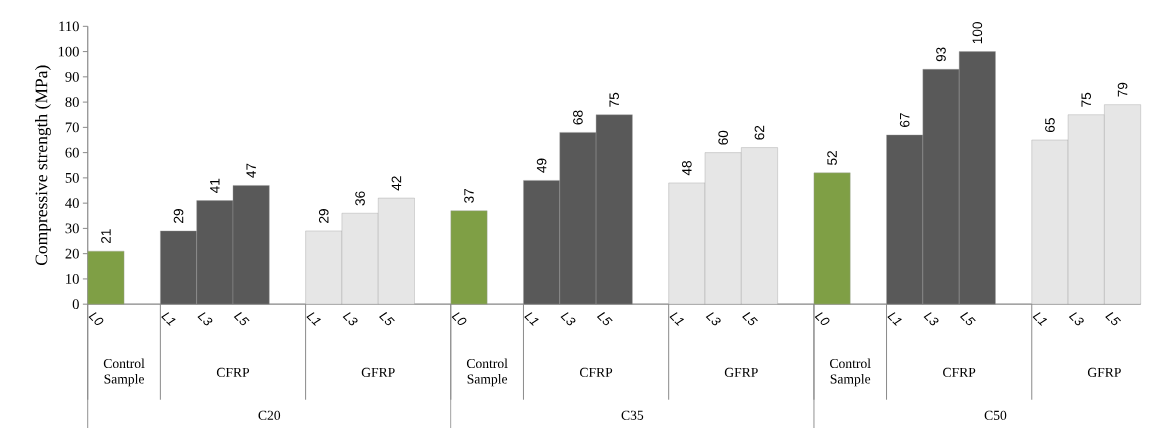 This screenshot has width=1174, height=428. What do you see at coordinates (251, 170) in the screenshot?
I see `data-label: 47` at bounding box center [251, 170].